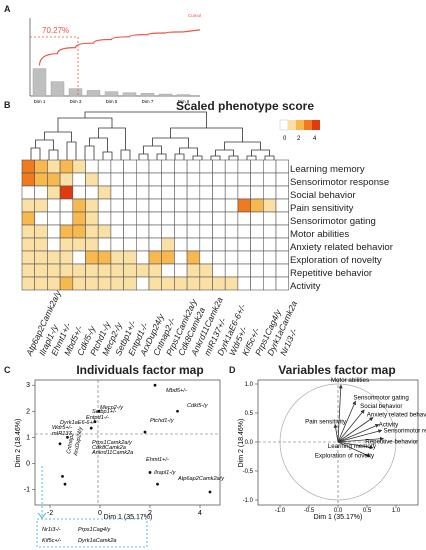  What do you see at coordinates (28, 385) in the screenshot?
I see `c-ytick: 3` at bounding box center [28, 385].